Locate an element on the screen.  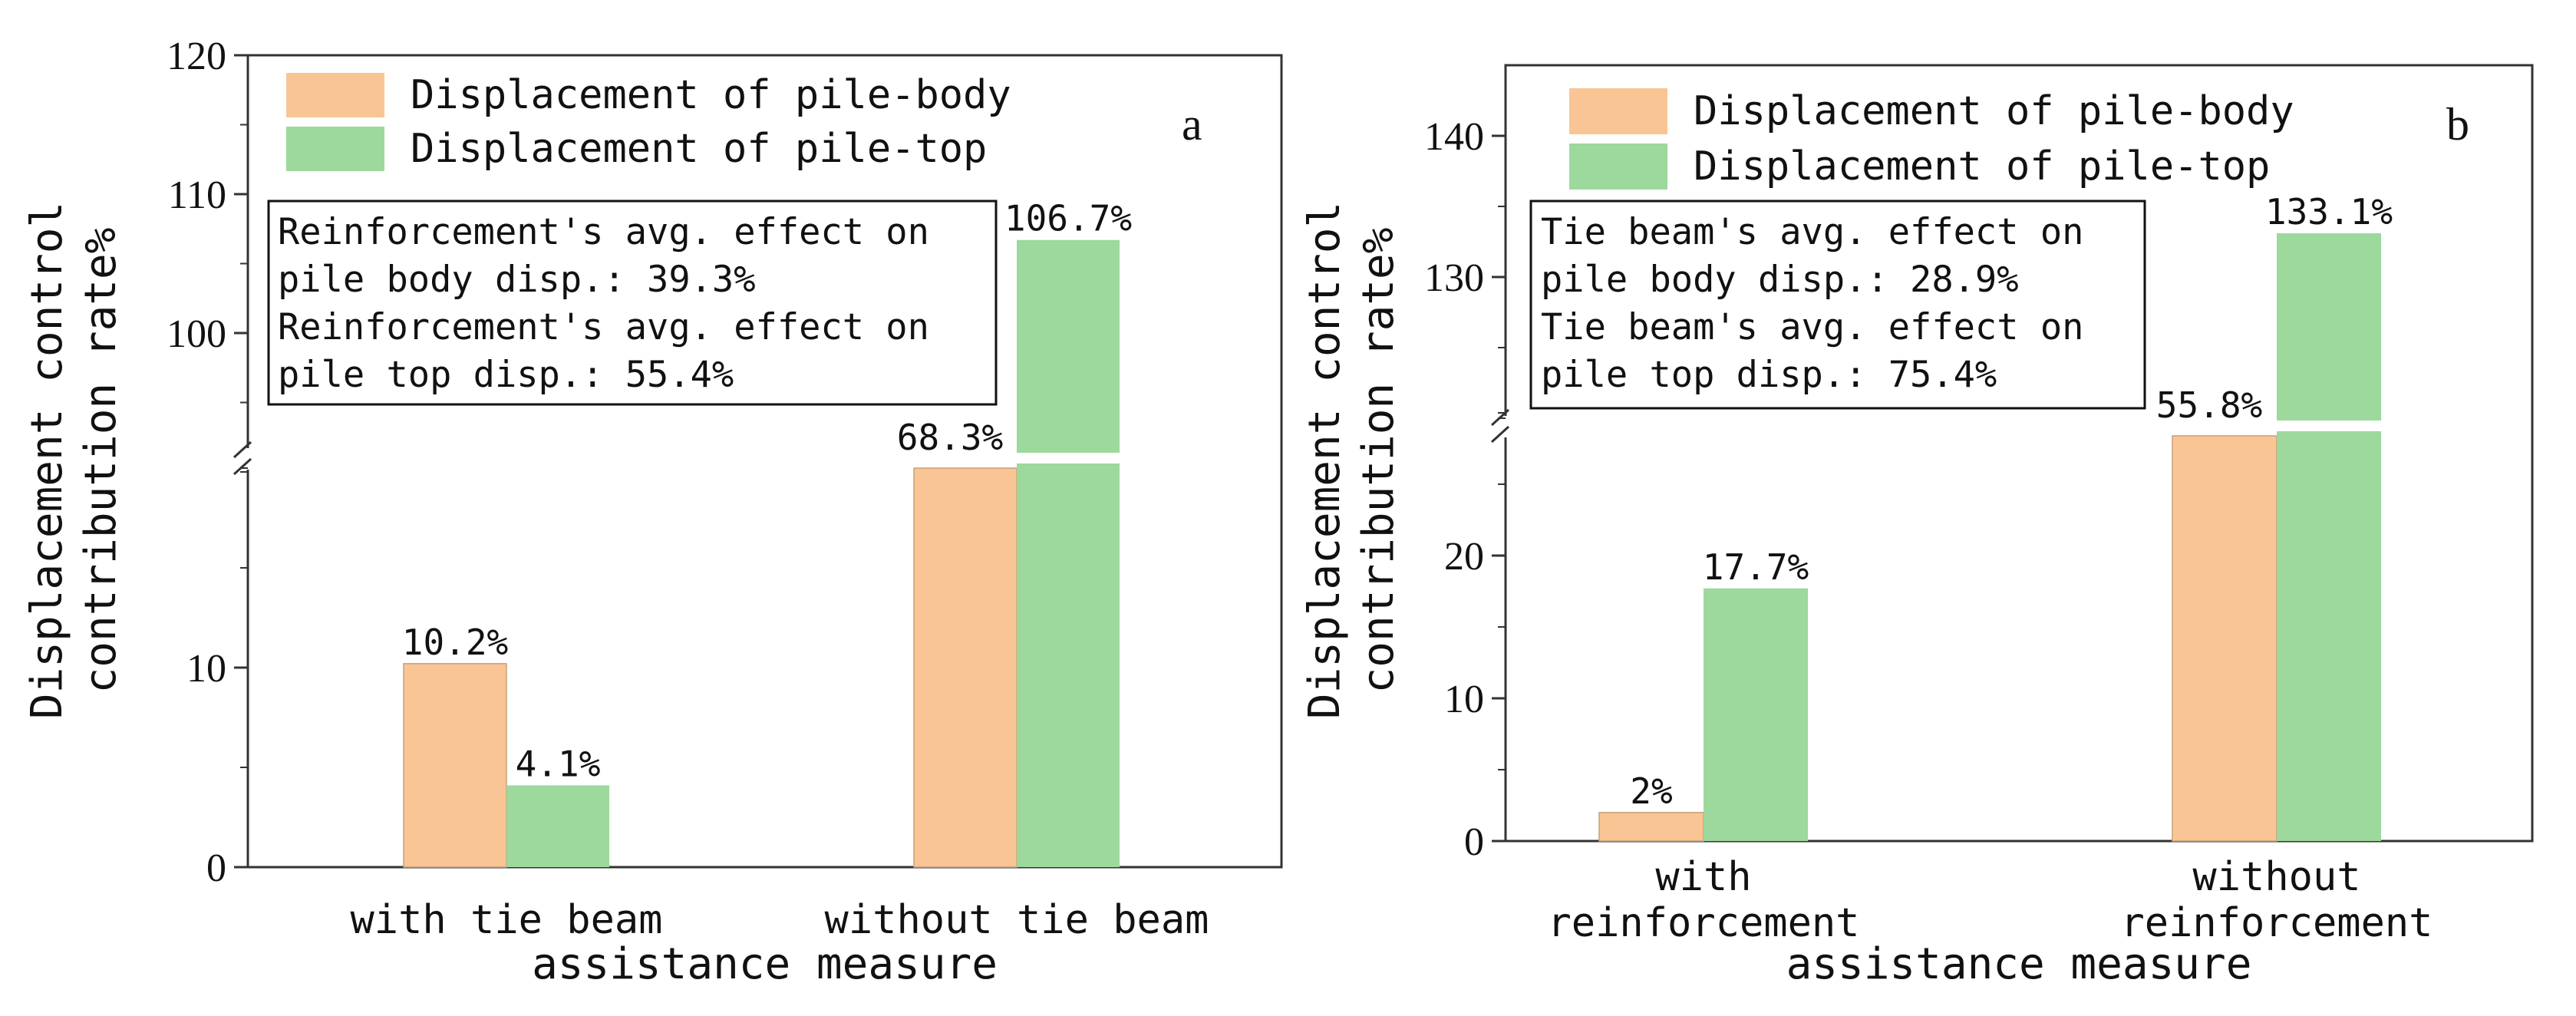
annotation-line: pile top disp.: 55.4% is located at coordinates (506, 375).